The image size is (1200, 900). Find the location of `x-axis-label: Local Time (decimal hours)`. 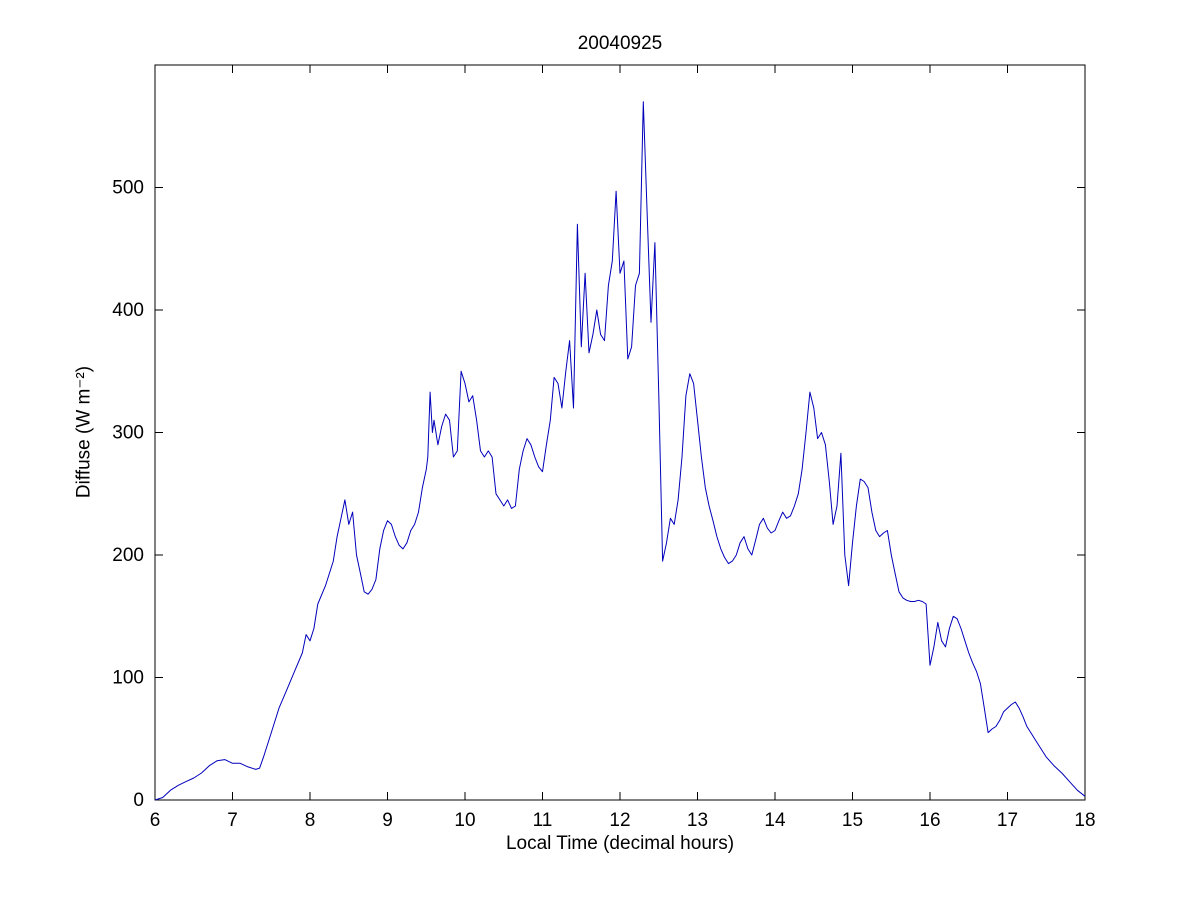

x-axis-label: Local Time (decimal hours) is located at coordinates (620, 843).